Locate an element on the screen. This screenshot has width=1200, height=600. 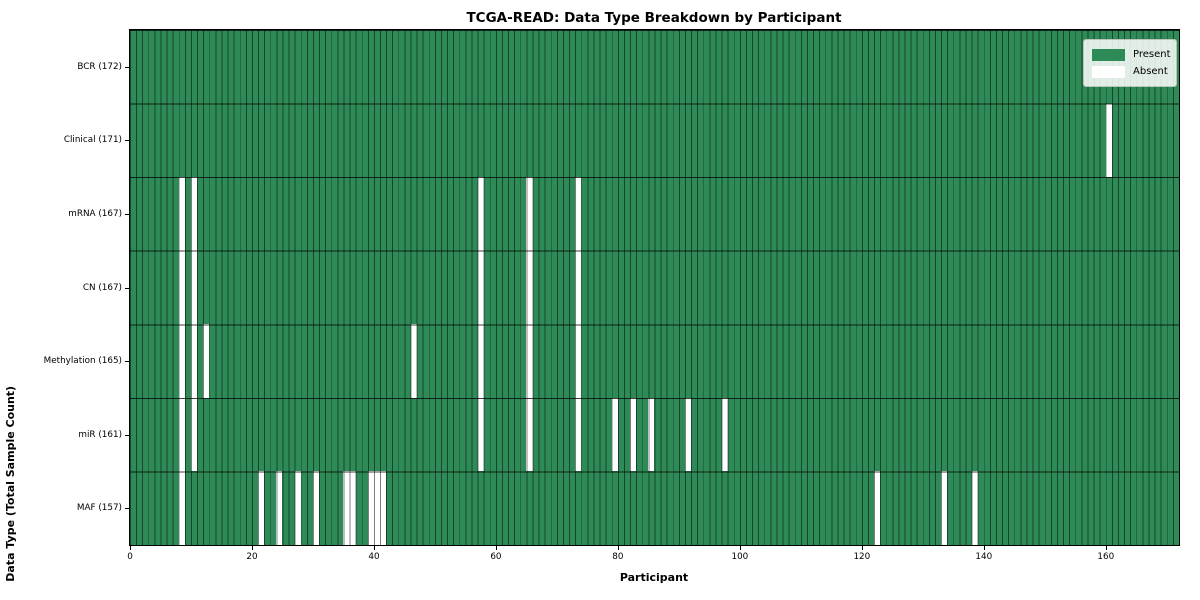
legend: Present Absent is located at coordinates (1130, 63).